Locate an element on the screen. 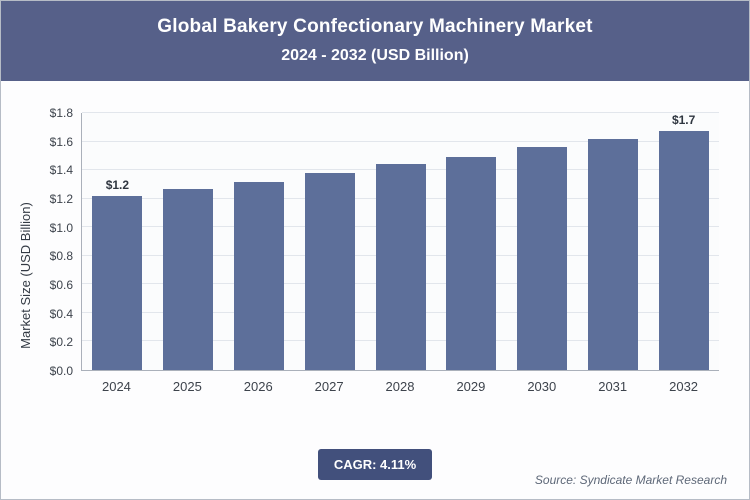 The height and width of the screenshot is (500, 750). y-axis-title: Market Size (USD Billion) is located at coordinates (25, 275).